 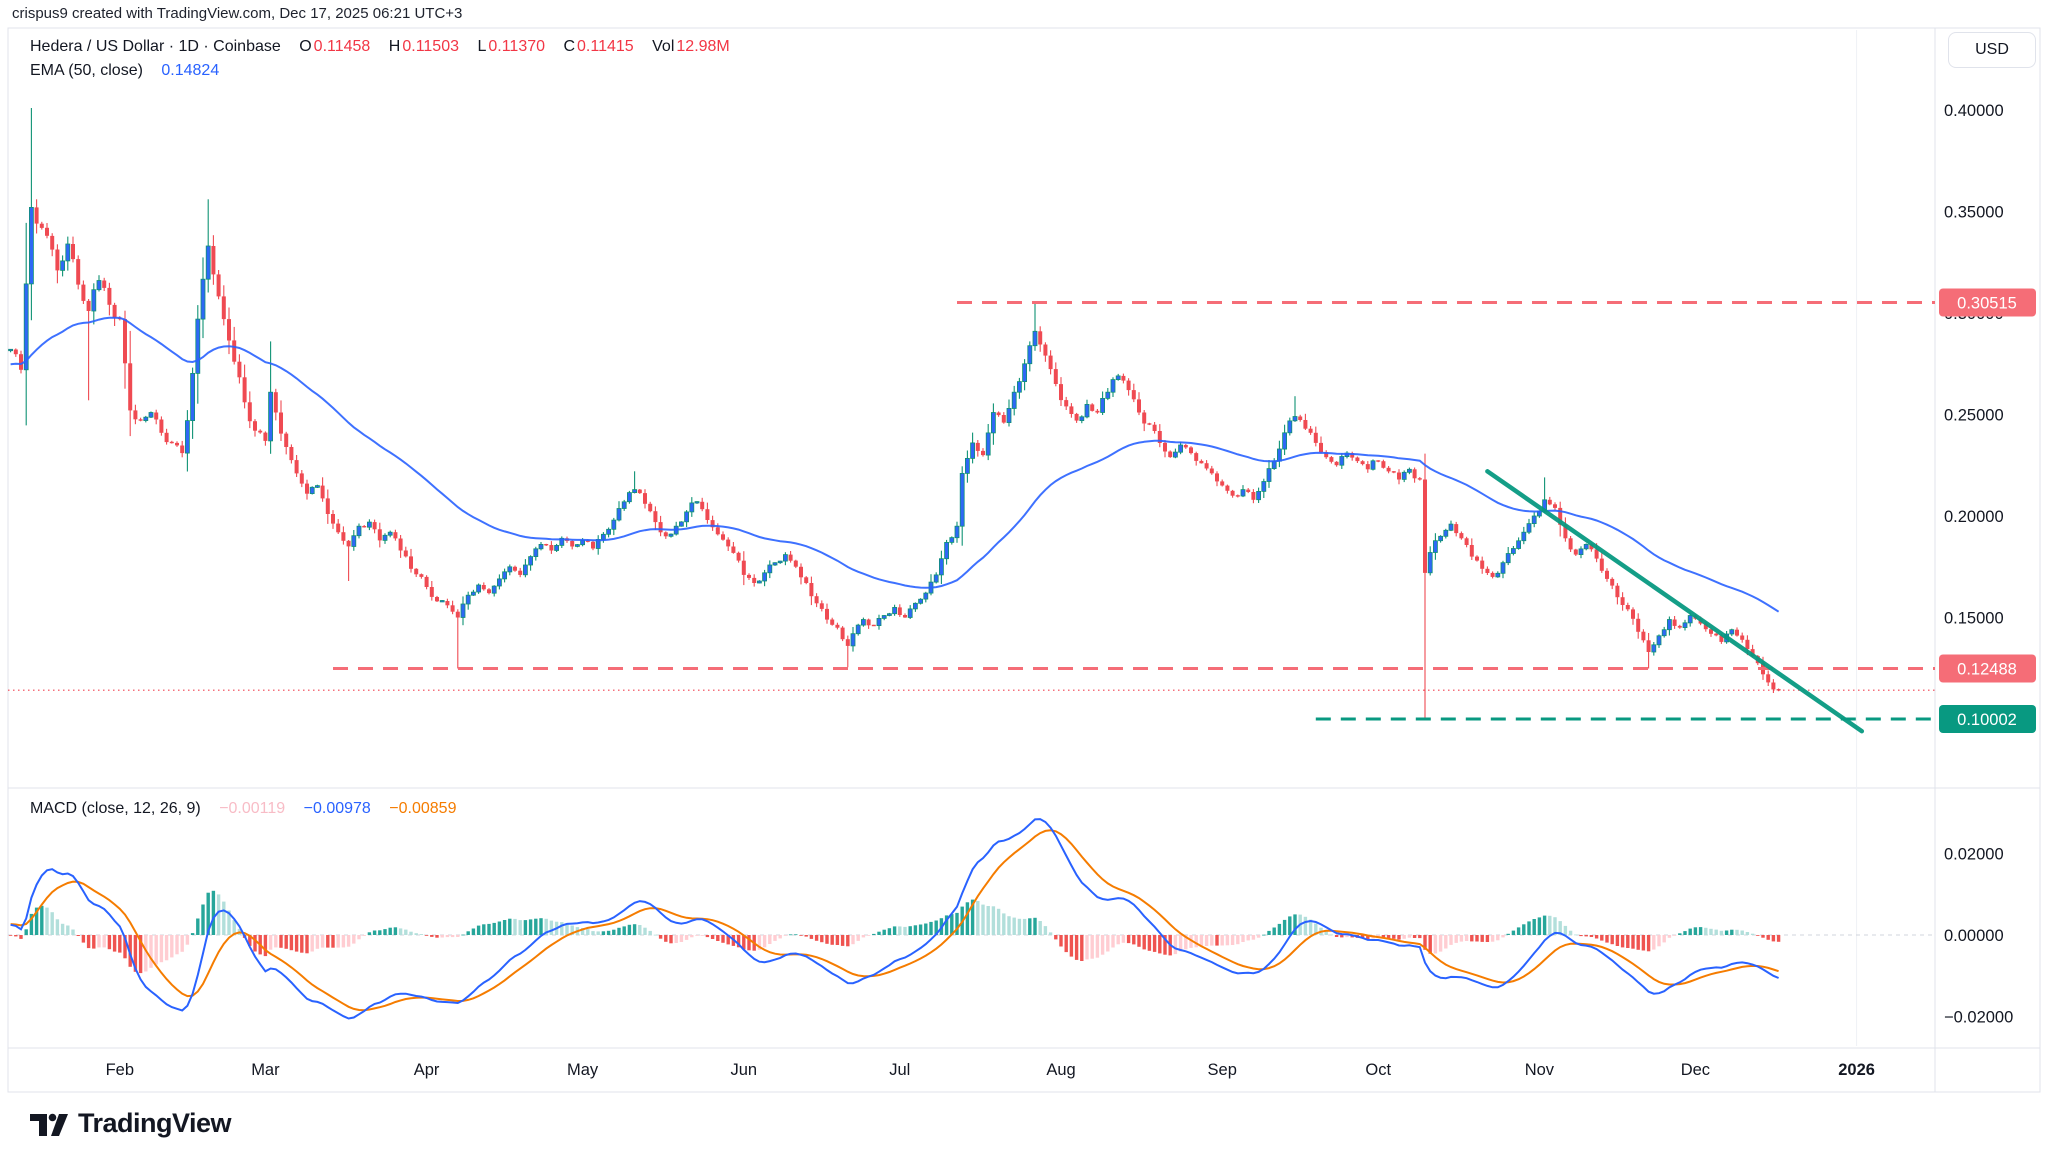 What do you see at coordinates (265, 1070) in the screenshot?
I see `month-label-Mar: Mar` at bounding box center [265, 1070].